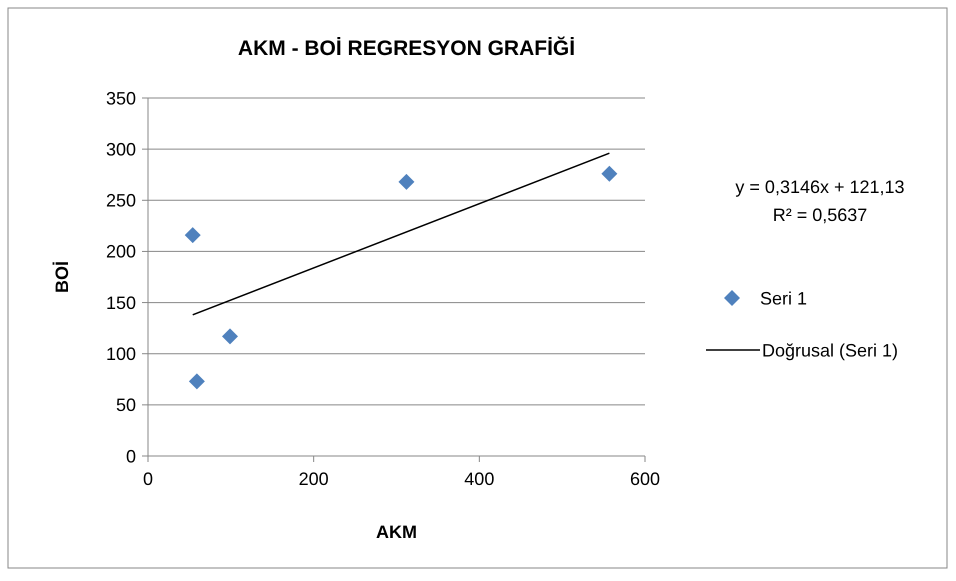 This screenshot has height=581, width=956. Describe the element at coordinates (62, 277) in the screenshot. I see `y-axis-title: BOİ` at that location.